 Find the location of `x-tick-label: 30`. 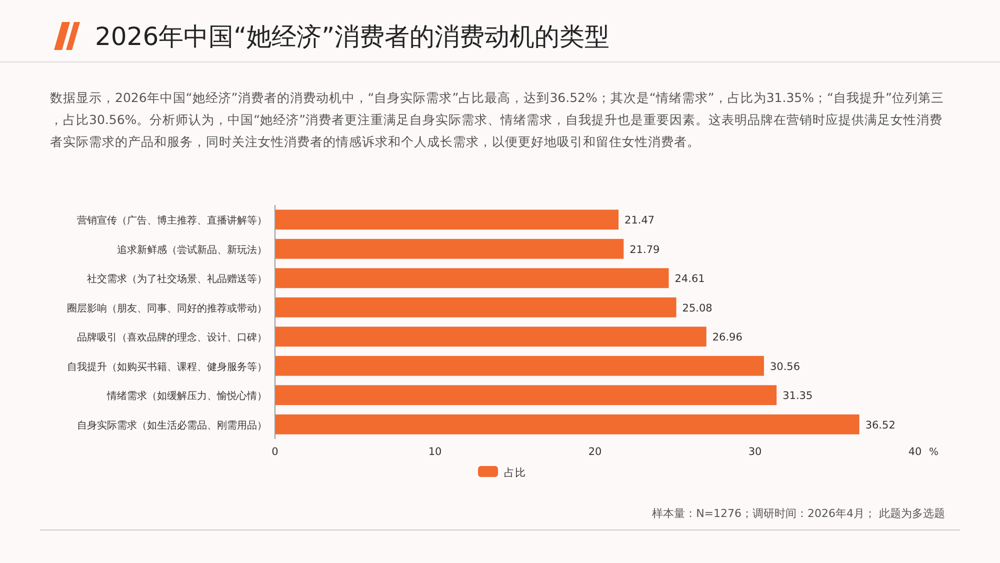

x-tick-label: 30 is located at coordinates (755, 452).